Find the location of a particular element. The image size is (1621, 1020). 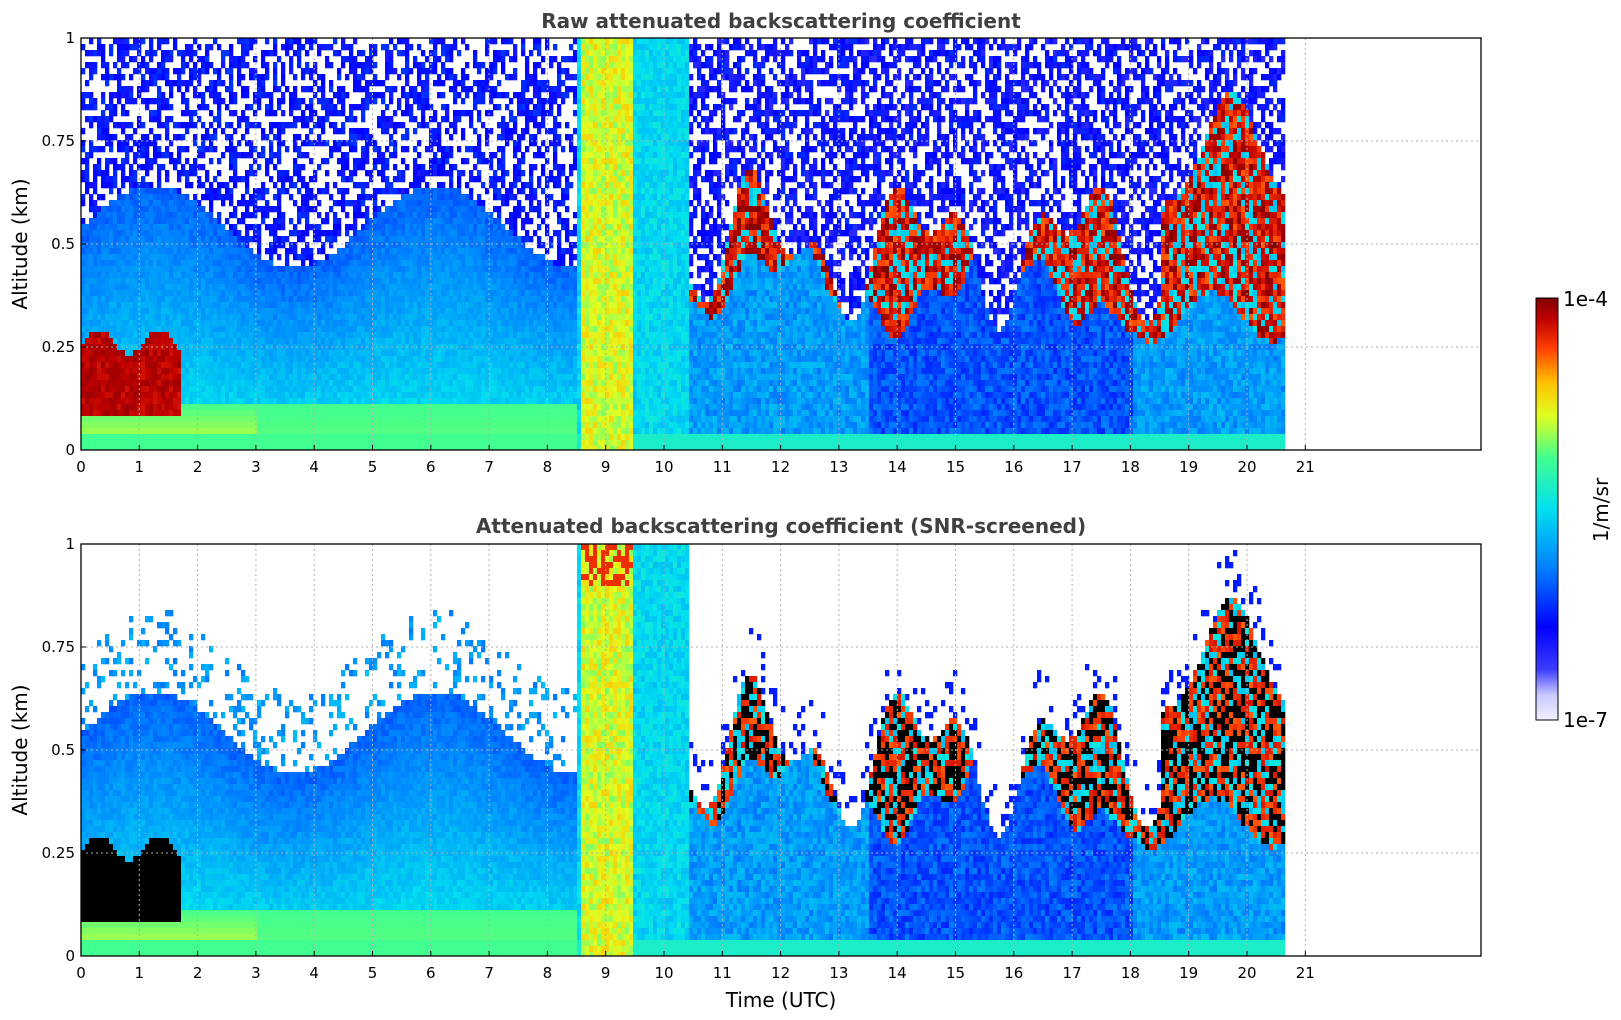

x-axis-label: Time (UTC) is located at coordinates (781, 1000).